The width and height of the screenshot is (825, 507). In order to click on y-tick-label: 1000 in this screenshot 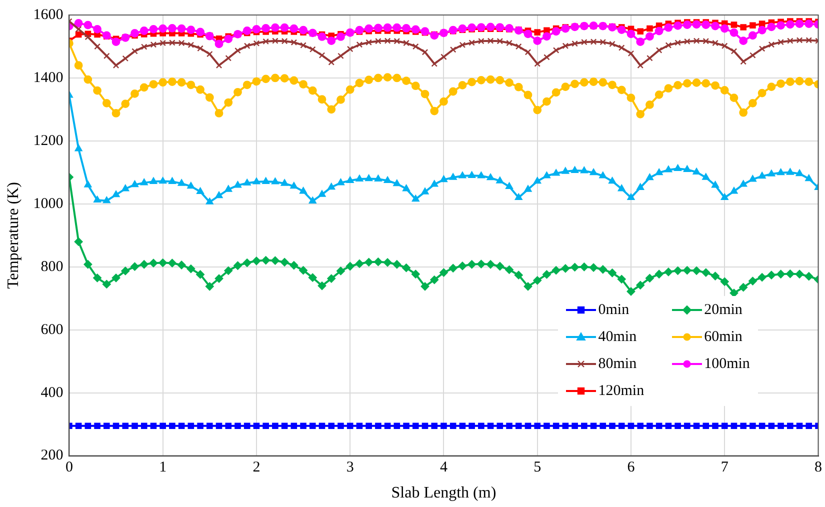, I will do `click(48, 204)`.